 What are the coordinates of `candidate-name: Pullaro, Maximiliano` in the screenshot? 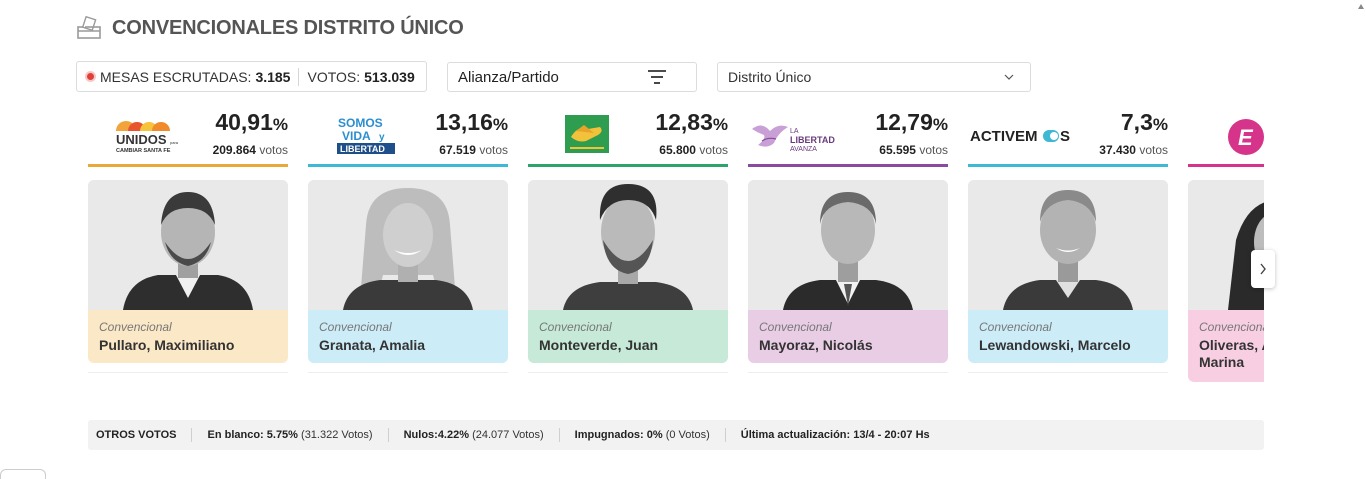 It's located at (167, 345).